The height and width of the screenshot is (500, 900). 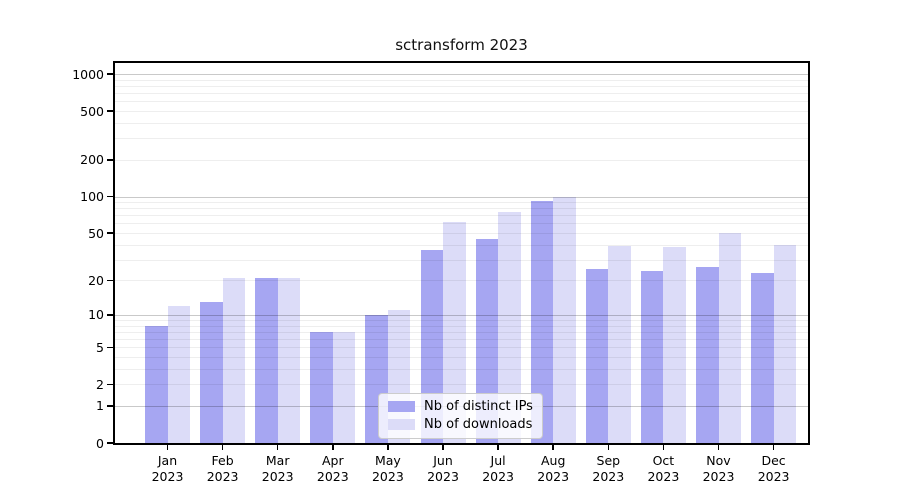 What do you see at coordinates (388, 447) in the screenshot?
I see `x-tick-mark-may` at bounding box center [388, 447].